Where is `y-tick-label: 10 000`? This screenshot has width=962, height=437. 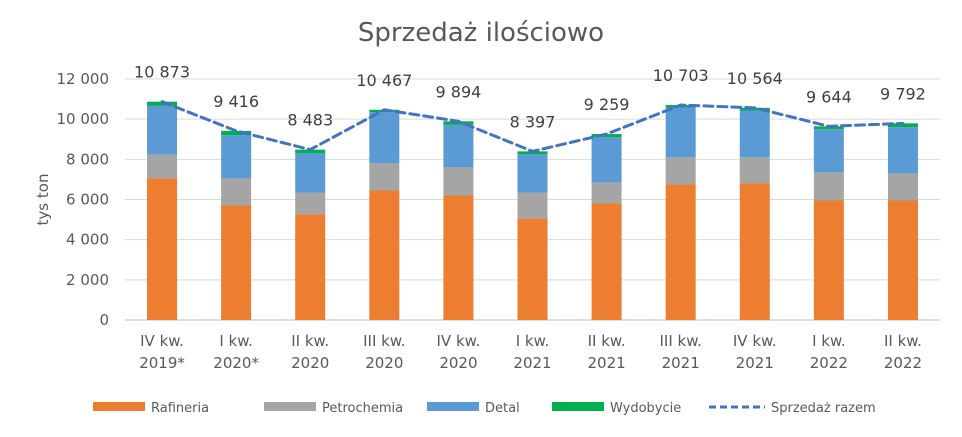 y-tick-label: 10 000 is located at coordinates (83, 119).